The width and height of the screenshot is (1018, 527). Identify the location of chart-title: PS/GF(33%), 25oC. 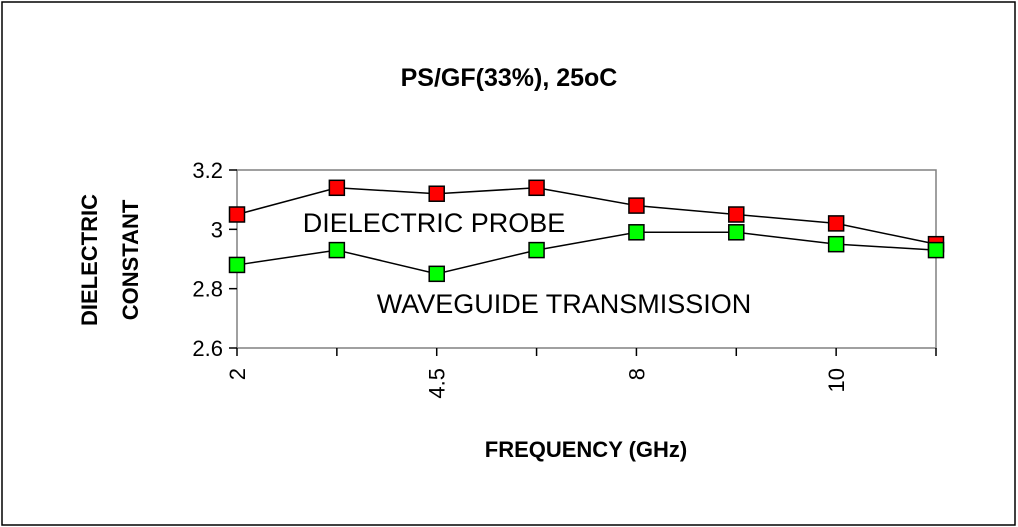
(509, 78).